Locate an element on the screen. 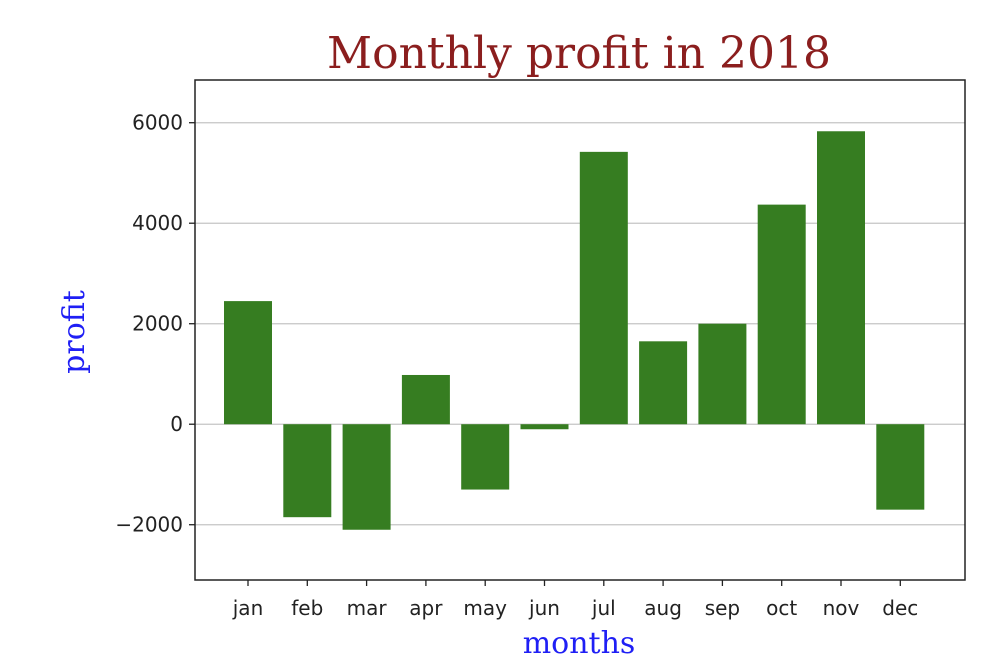 This screenshot has height=668, width=1000. x-tick-label: jan is located at coordinates (248, 608).